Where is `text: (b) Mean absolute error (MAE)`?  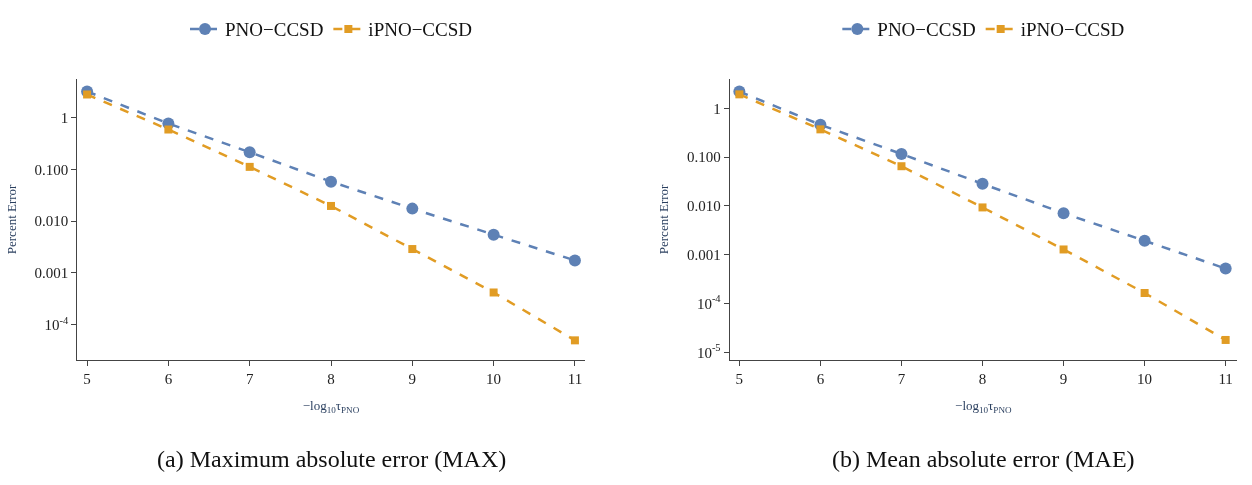 text: (b) Mean absolute error (MAE) is located at coordinates (983, 459).